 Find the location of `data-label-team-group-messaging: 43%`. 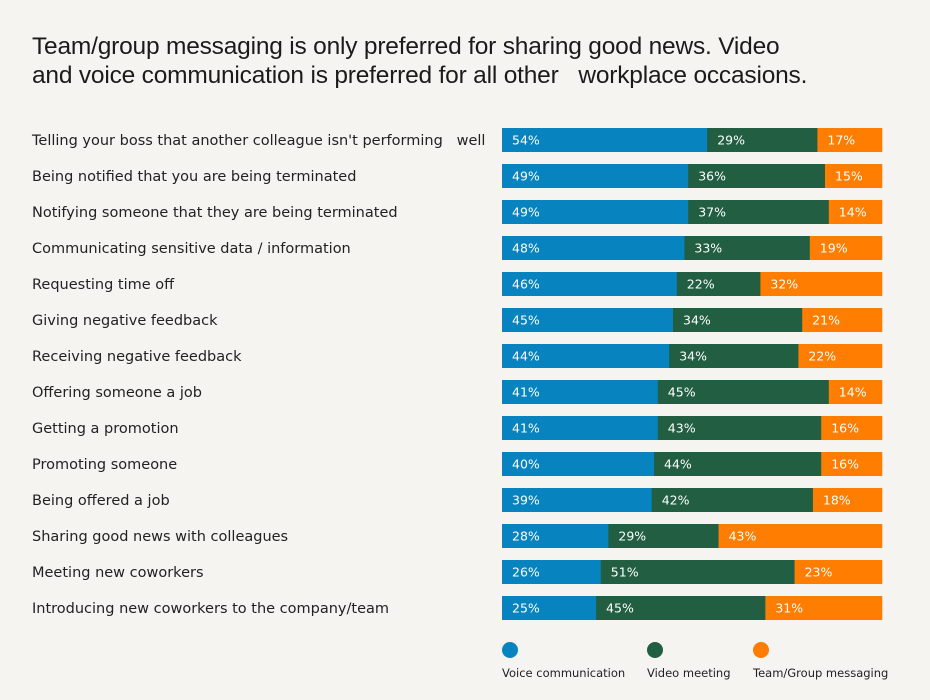

data-label-team-group-messaging: 43% is located at coordinates (743, 536).